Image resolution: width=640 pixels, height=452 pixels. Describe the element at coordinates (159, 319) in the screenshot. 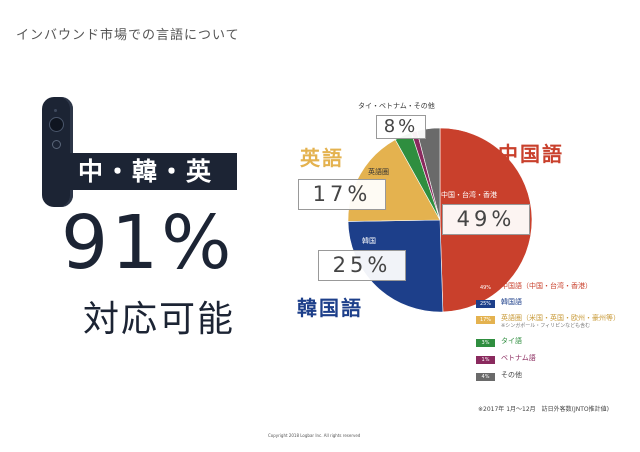

I see `support-label: 対応可能` at that location.